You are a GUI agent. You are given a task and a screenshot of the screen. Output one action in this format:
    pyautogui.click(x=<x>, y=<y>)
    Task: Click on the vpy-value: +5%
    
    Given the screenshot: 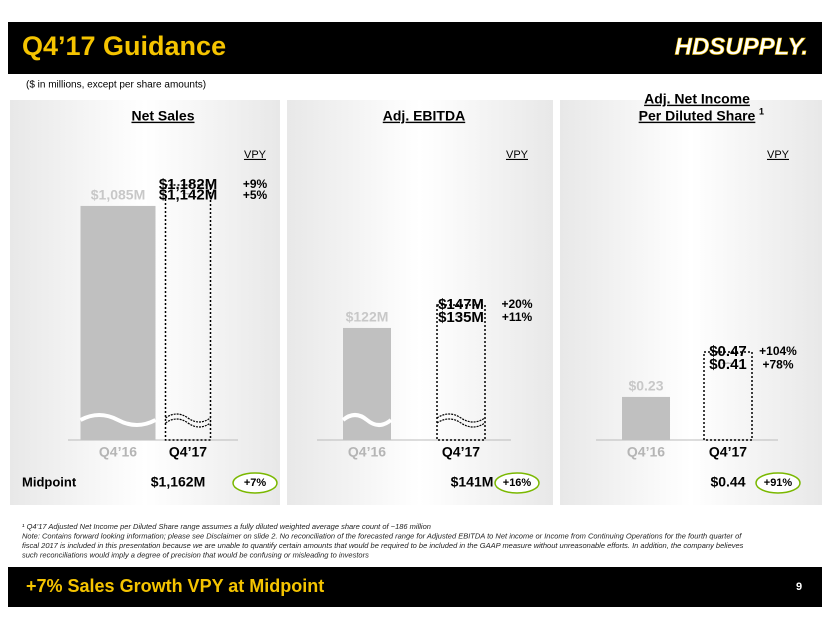 What is the action you would take?
    pyautogui.click(x=255, y=195)
    